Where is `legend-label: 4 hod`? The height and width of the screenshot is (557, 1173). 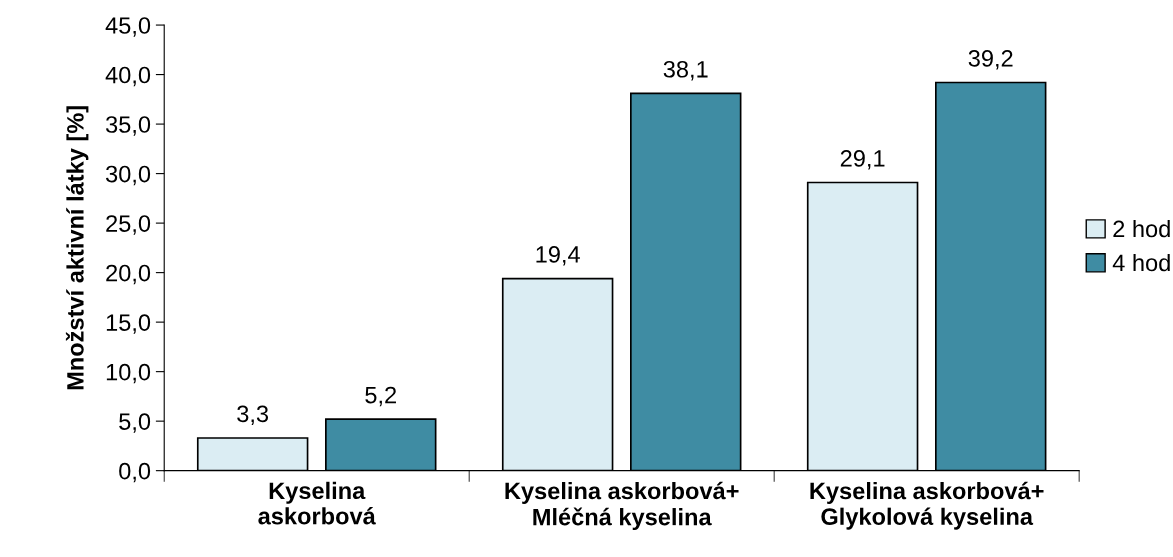 legend-label: 4 hod is located at coordinates (1141, 262).